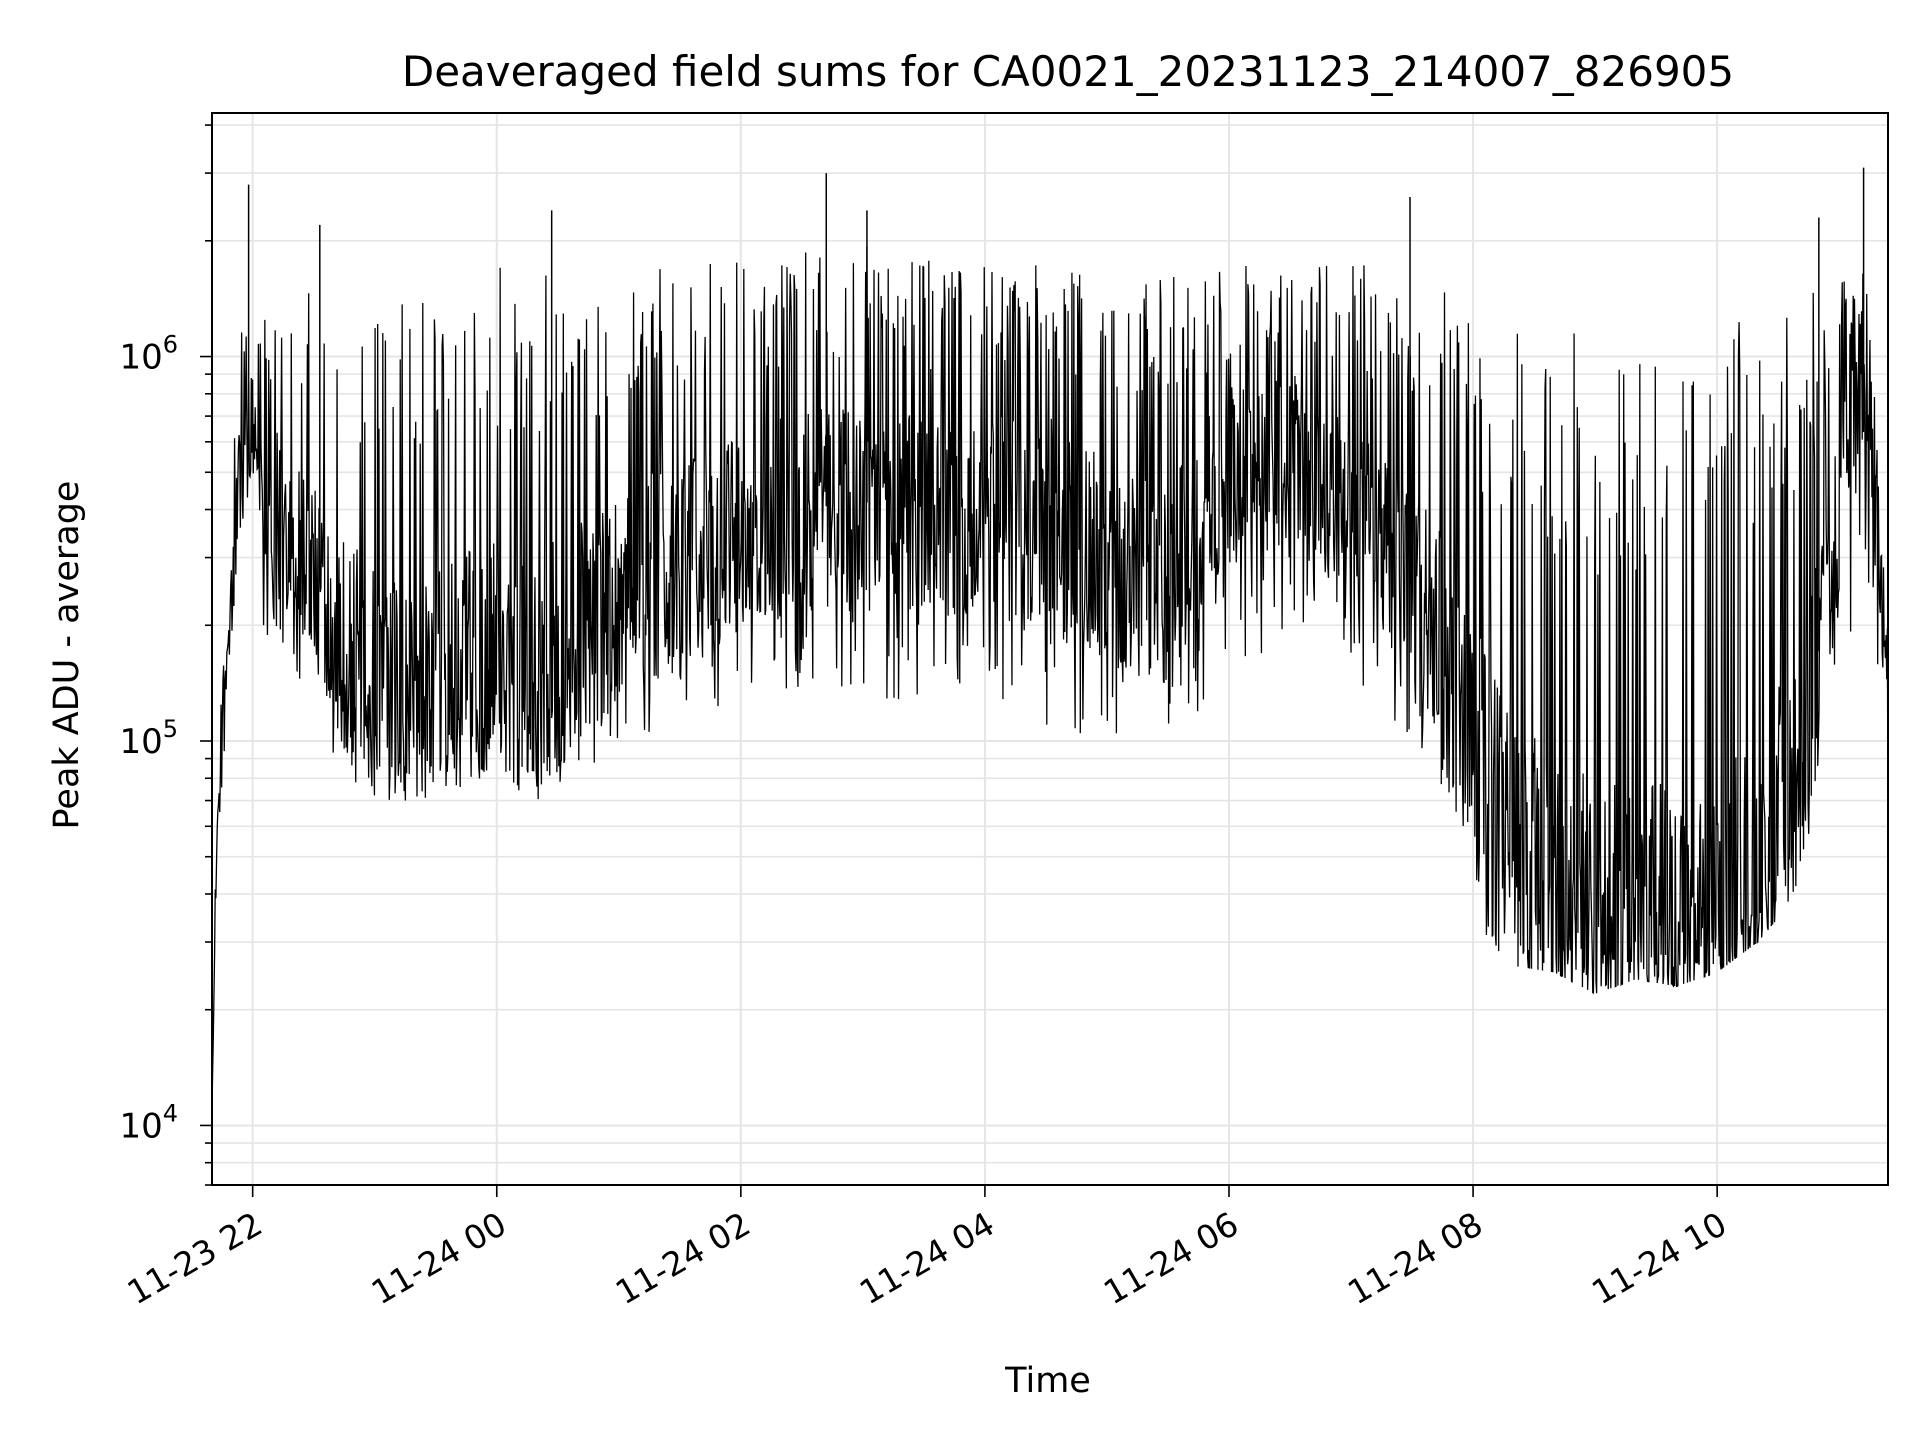 The width and height of the screenshot is (1920, 1440). I want to click on y-tick-label: 10⁵, so click(148, 738).